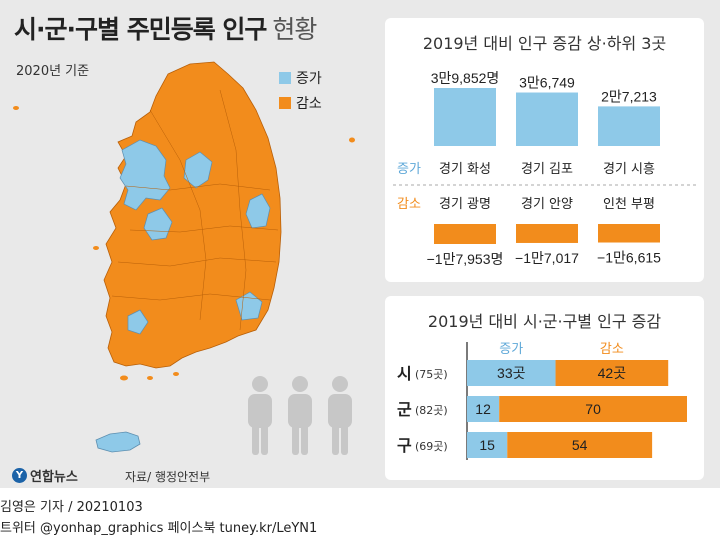  I want to click on increase-value-label: 2만7,213, so click(629, 96).